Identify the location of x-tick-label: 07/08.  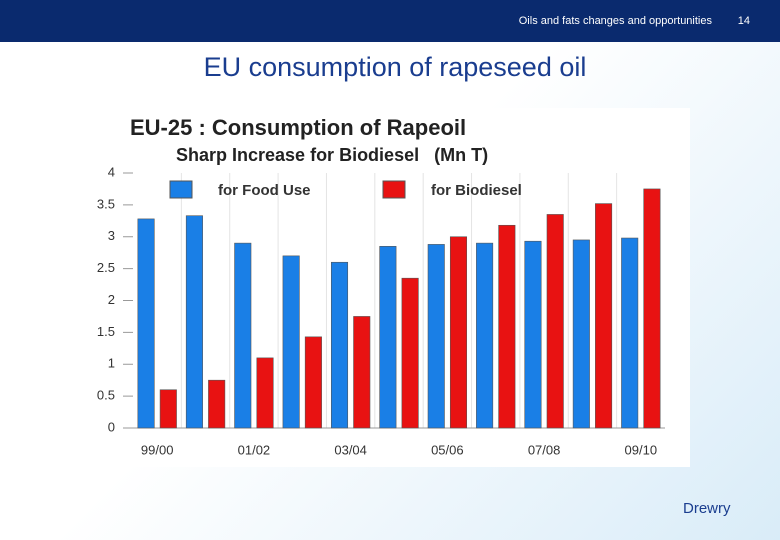
(544, 449).